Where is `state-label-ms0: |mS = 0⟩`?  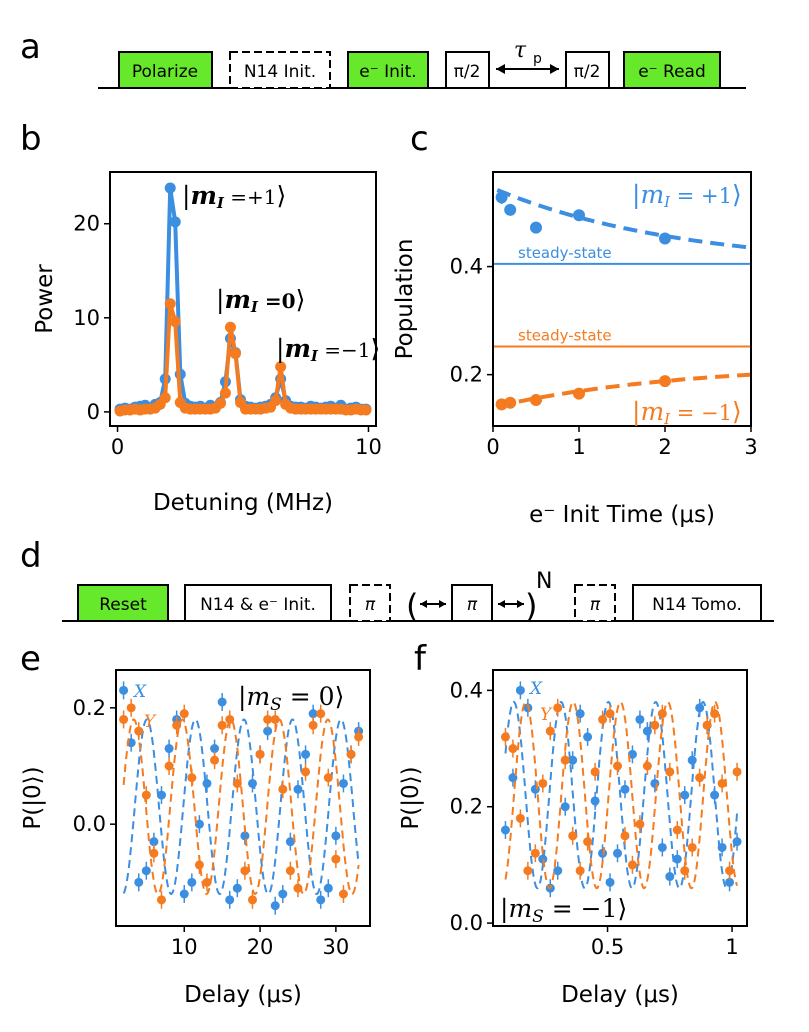 state-label-ms0: |mS = 0⟩ is located at coordinates (291, 698).